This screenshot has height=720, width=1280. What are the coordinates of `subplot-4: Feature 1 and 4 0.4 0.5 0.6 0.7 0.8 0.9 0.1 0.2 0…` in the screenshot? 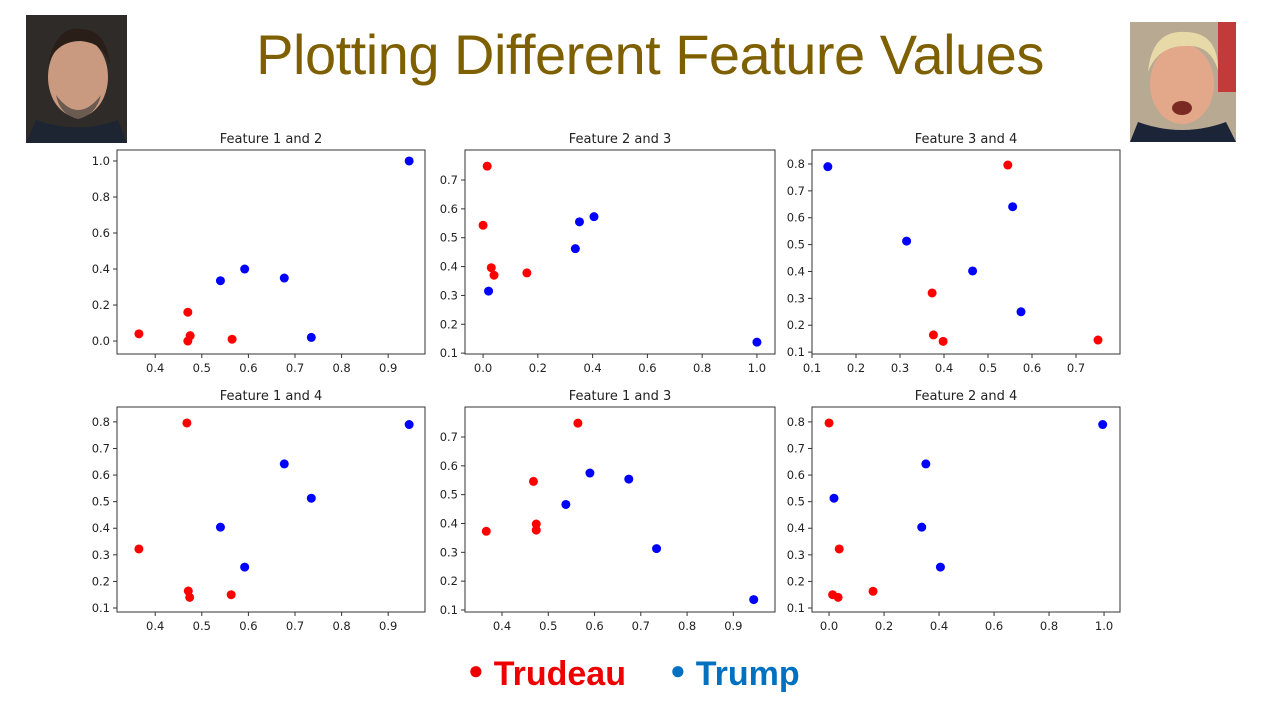 It's located at (259, 511).